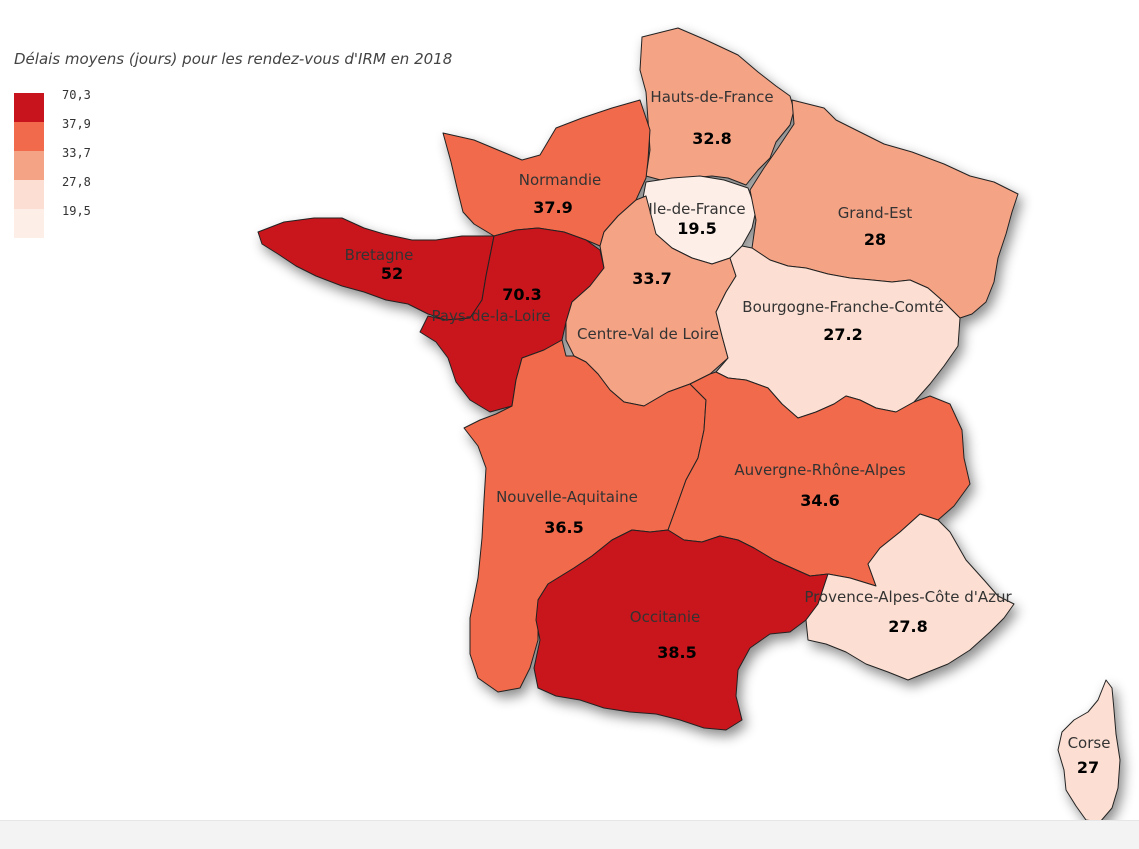 The image size is (1139, 849). I want to click on region-name-occitanie: Occitanie, so click(665, 617).